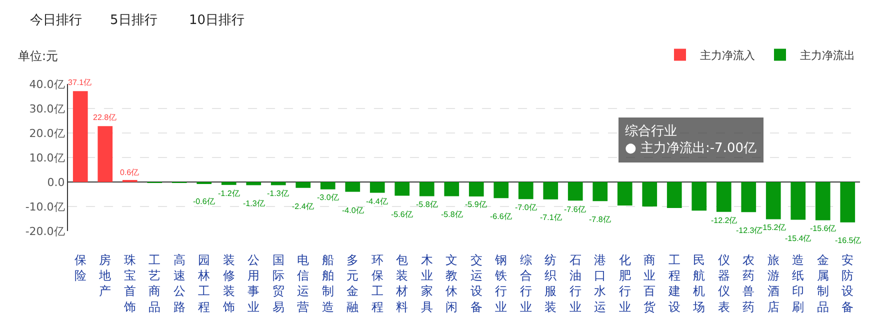 This screenshot has height=326, width=873. Describe the element at coordinates (38, 56) in the screenshot. I see `y-axis-title: 单位:元` at that location.